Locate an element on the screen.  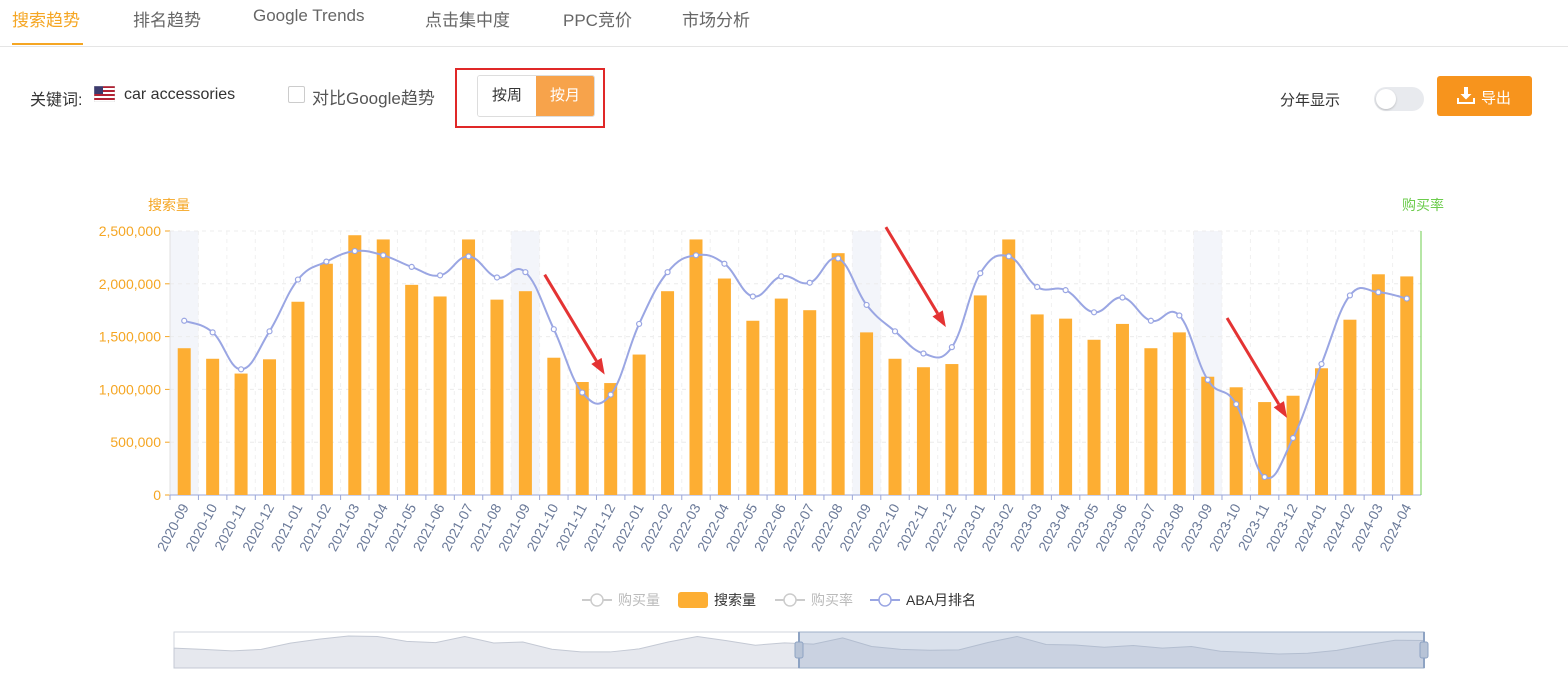
tab-google-trends: Google Trends is located at coordinates (309, 15).